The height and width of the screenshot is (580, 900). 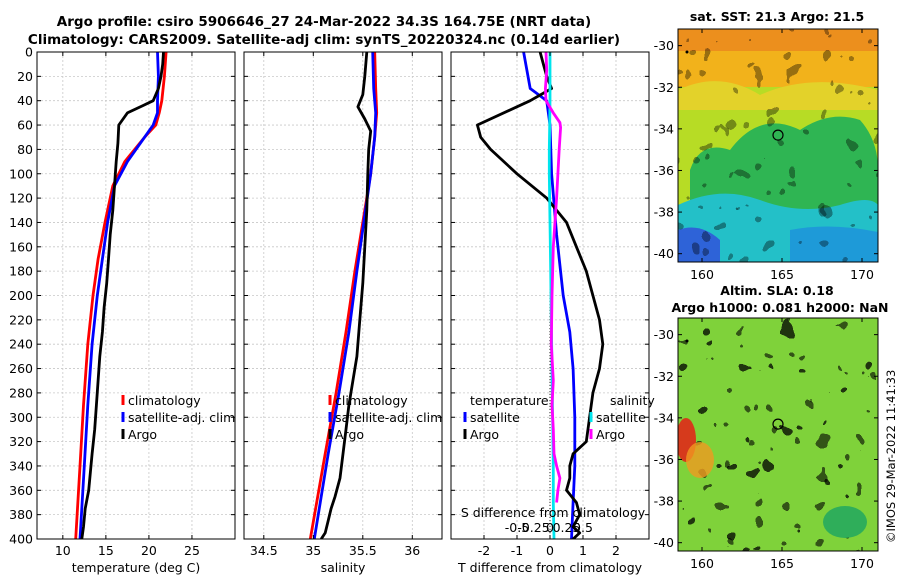 What do you see at coordinates (553, 277) in the screenshot?
I see `series-salinity-argo` at bounding box center [553, 277].